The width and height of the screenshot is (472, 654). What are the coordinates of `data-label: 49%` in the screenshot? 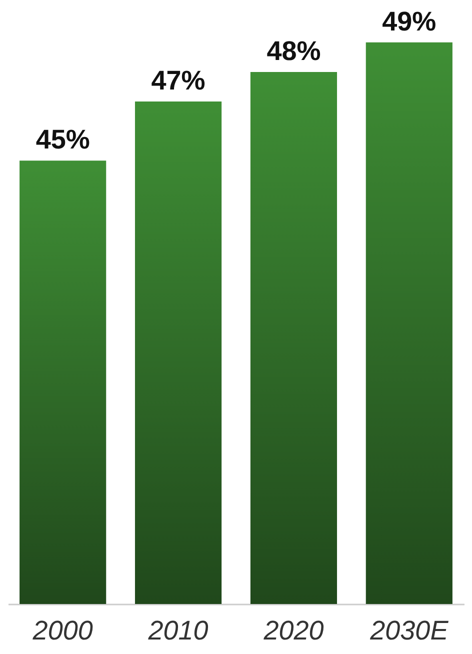 It's located at (409, 21).